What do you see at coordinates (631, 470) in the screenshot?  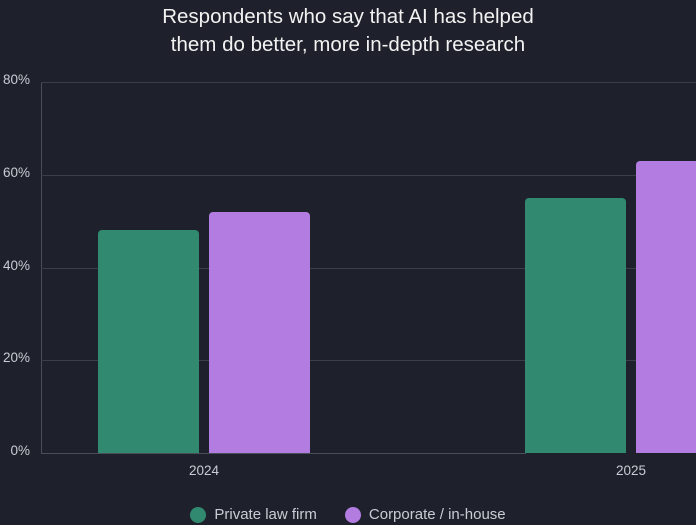 I see `x-tick-label: 2025` at bounding box center [631, 470].